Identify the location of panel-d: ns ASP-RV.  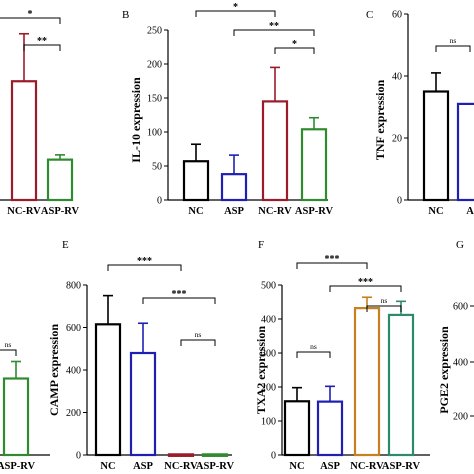
(25, 406).